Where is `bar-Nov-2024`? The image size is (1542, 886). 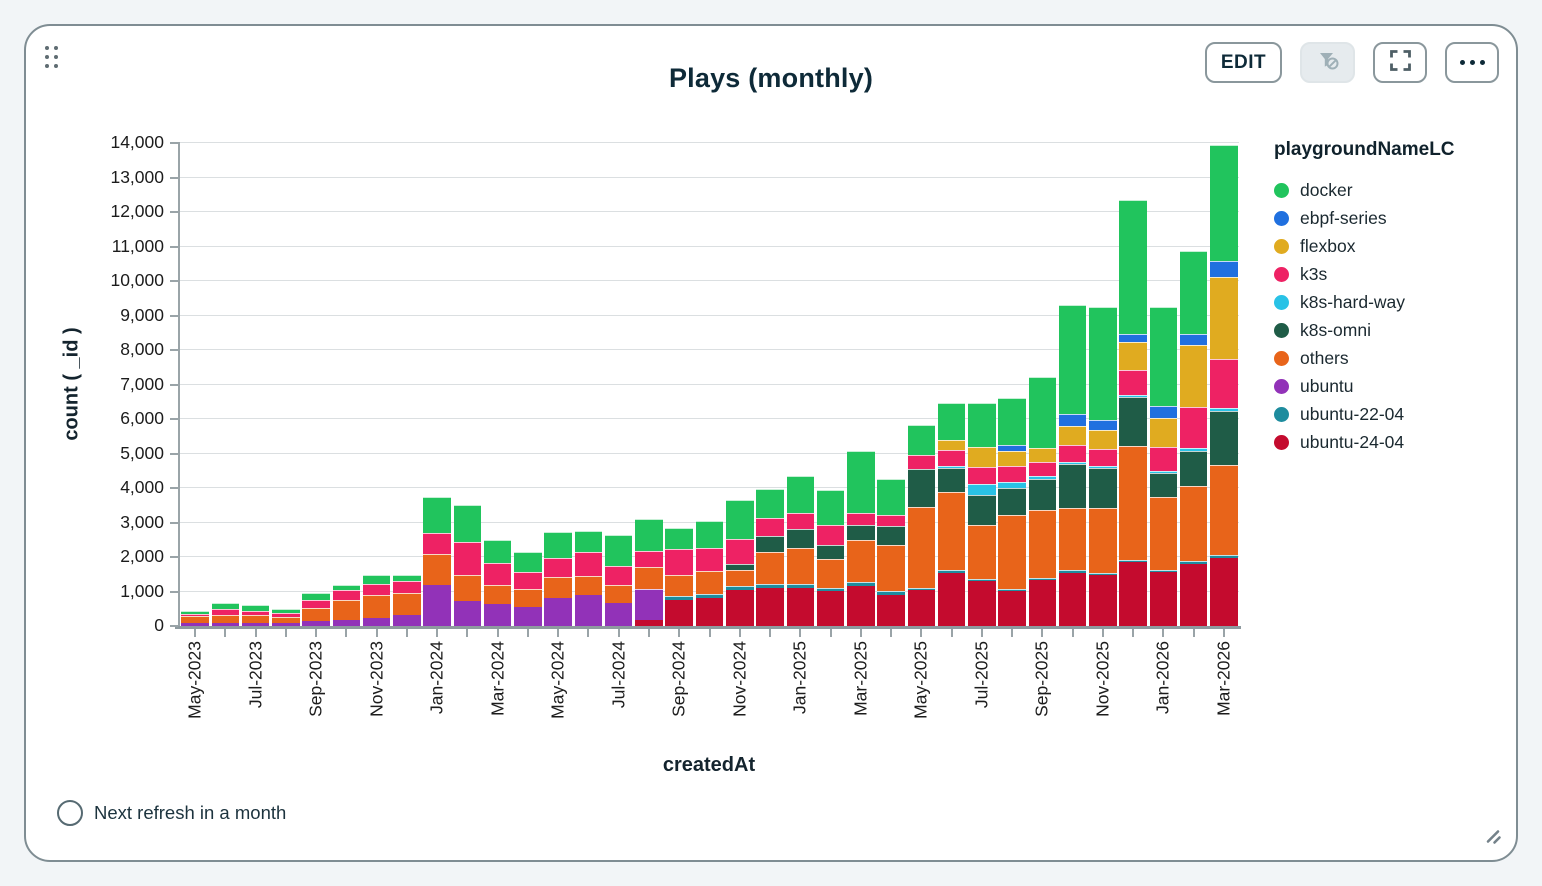 bar-Nov-2024 is located at coordinates (740, 563).